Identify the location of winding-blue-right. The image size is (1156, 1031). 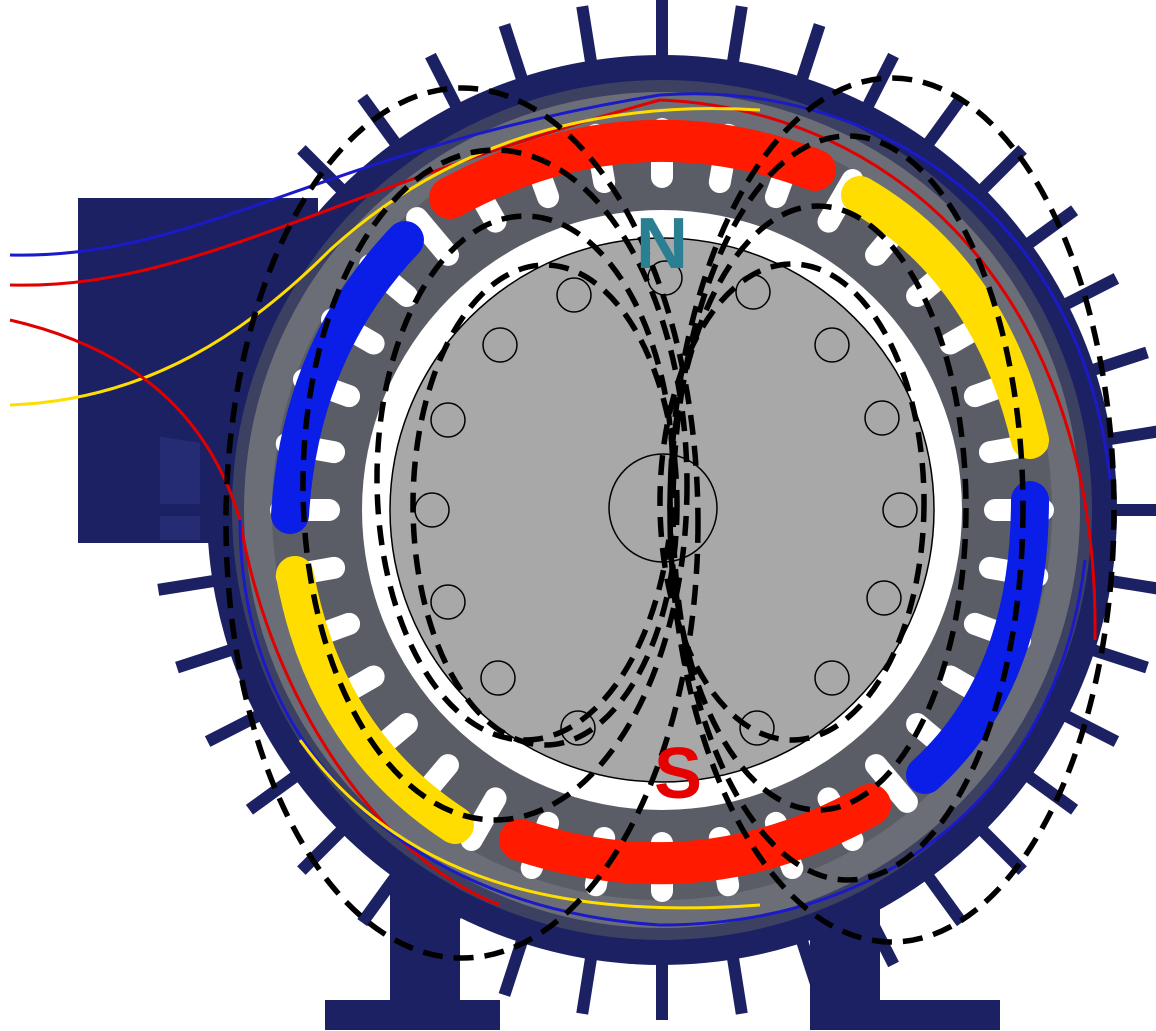
(977, 637).